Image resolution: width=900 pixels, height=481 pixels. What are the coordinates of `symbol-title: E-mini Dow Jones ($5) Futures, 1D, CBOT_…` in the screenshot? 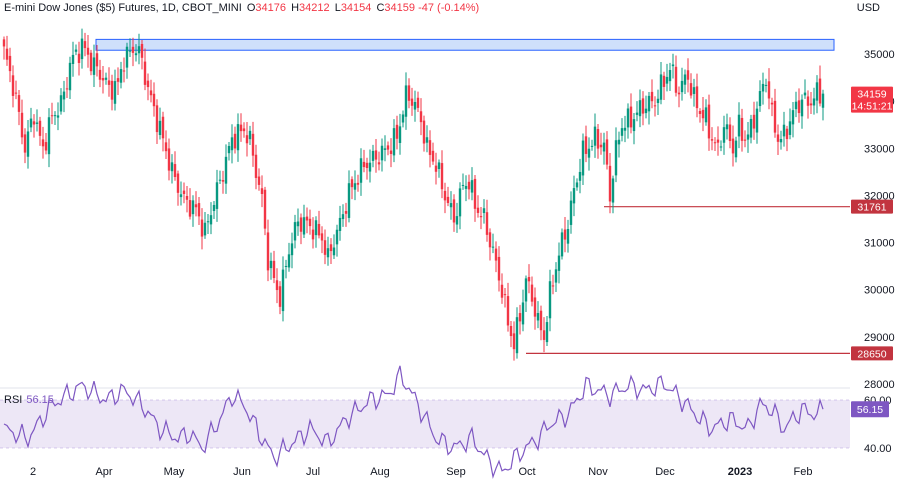 It's located at (123, 8).